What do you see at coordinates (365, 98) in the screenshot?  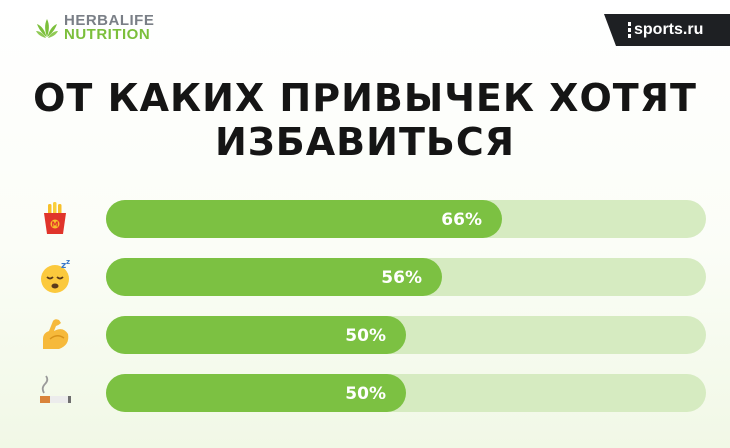 I see `chart-title-line-1: ОТ КАКИХ ПРИВЫЧЕК ХОТЯТ` at bounding box center [365, 98].